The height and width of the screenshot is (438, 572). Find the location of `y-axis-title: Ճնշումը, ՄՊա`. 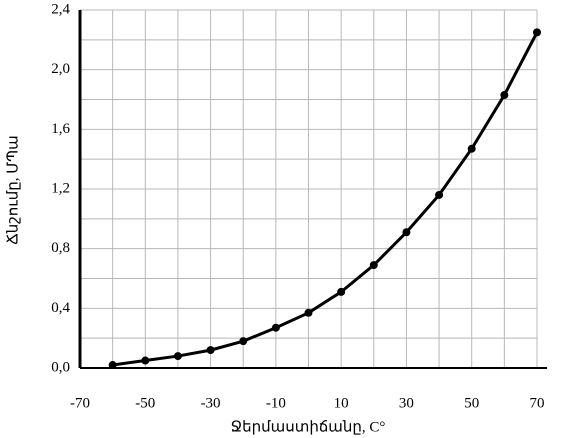

y-axis-title: Ճնշումը, ՄՊա is located at coordinates (13, 190).